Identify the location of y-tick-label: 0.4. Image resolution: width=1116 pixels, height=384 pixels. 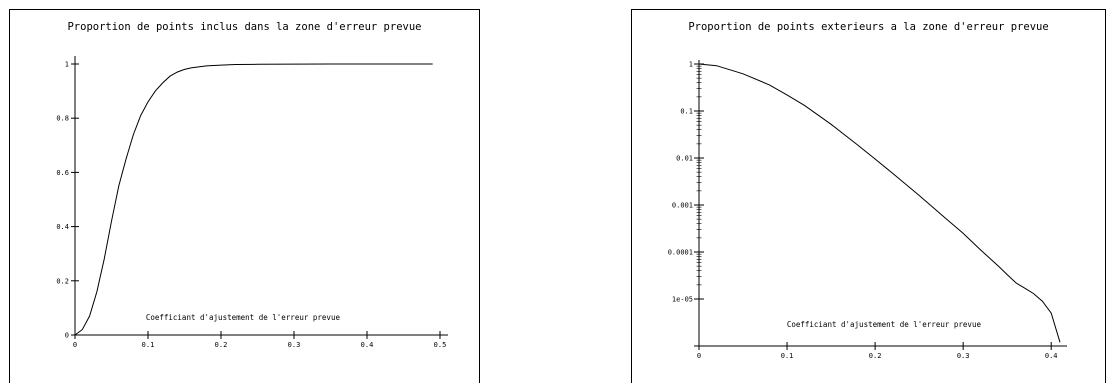
(62, 227).